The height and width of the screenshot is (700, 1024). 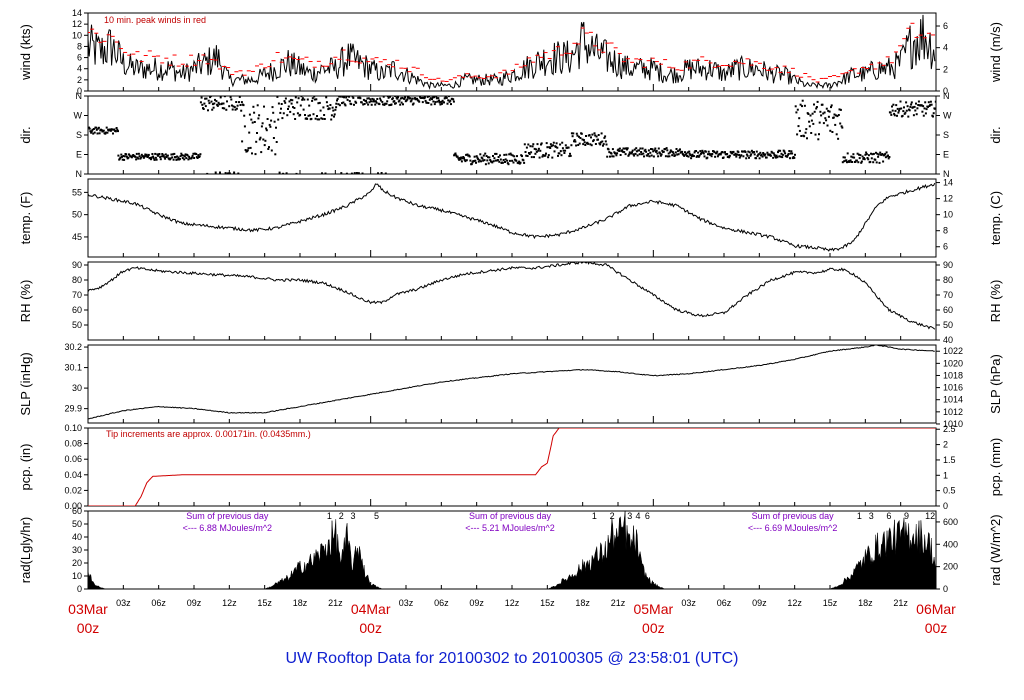 What do you see at coordinates (512, 467) in the screenshot?
I see `series-pcp` at bounding box center [512, 467].